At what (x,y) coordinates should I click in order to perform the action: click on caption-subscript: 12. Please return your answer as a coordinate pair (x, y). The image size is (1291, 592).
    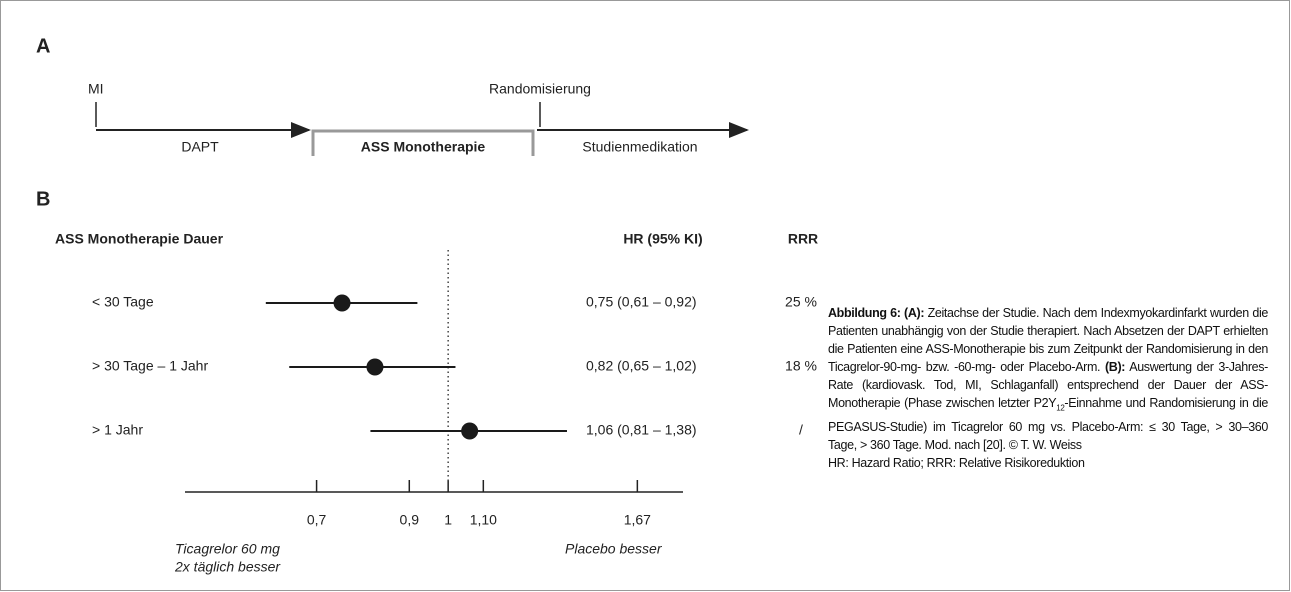
    Looking at the image, I should click on (1060, 408).